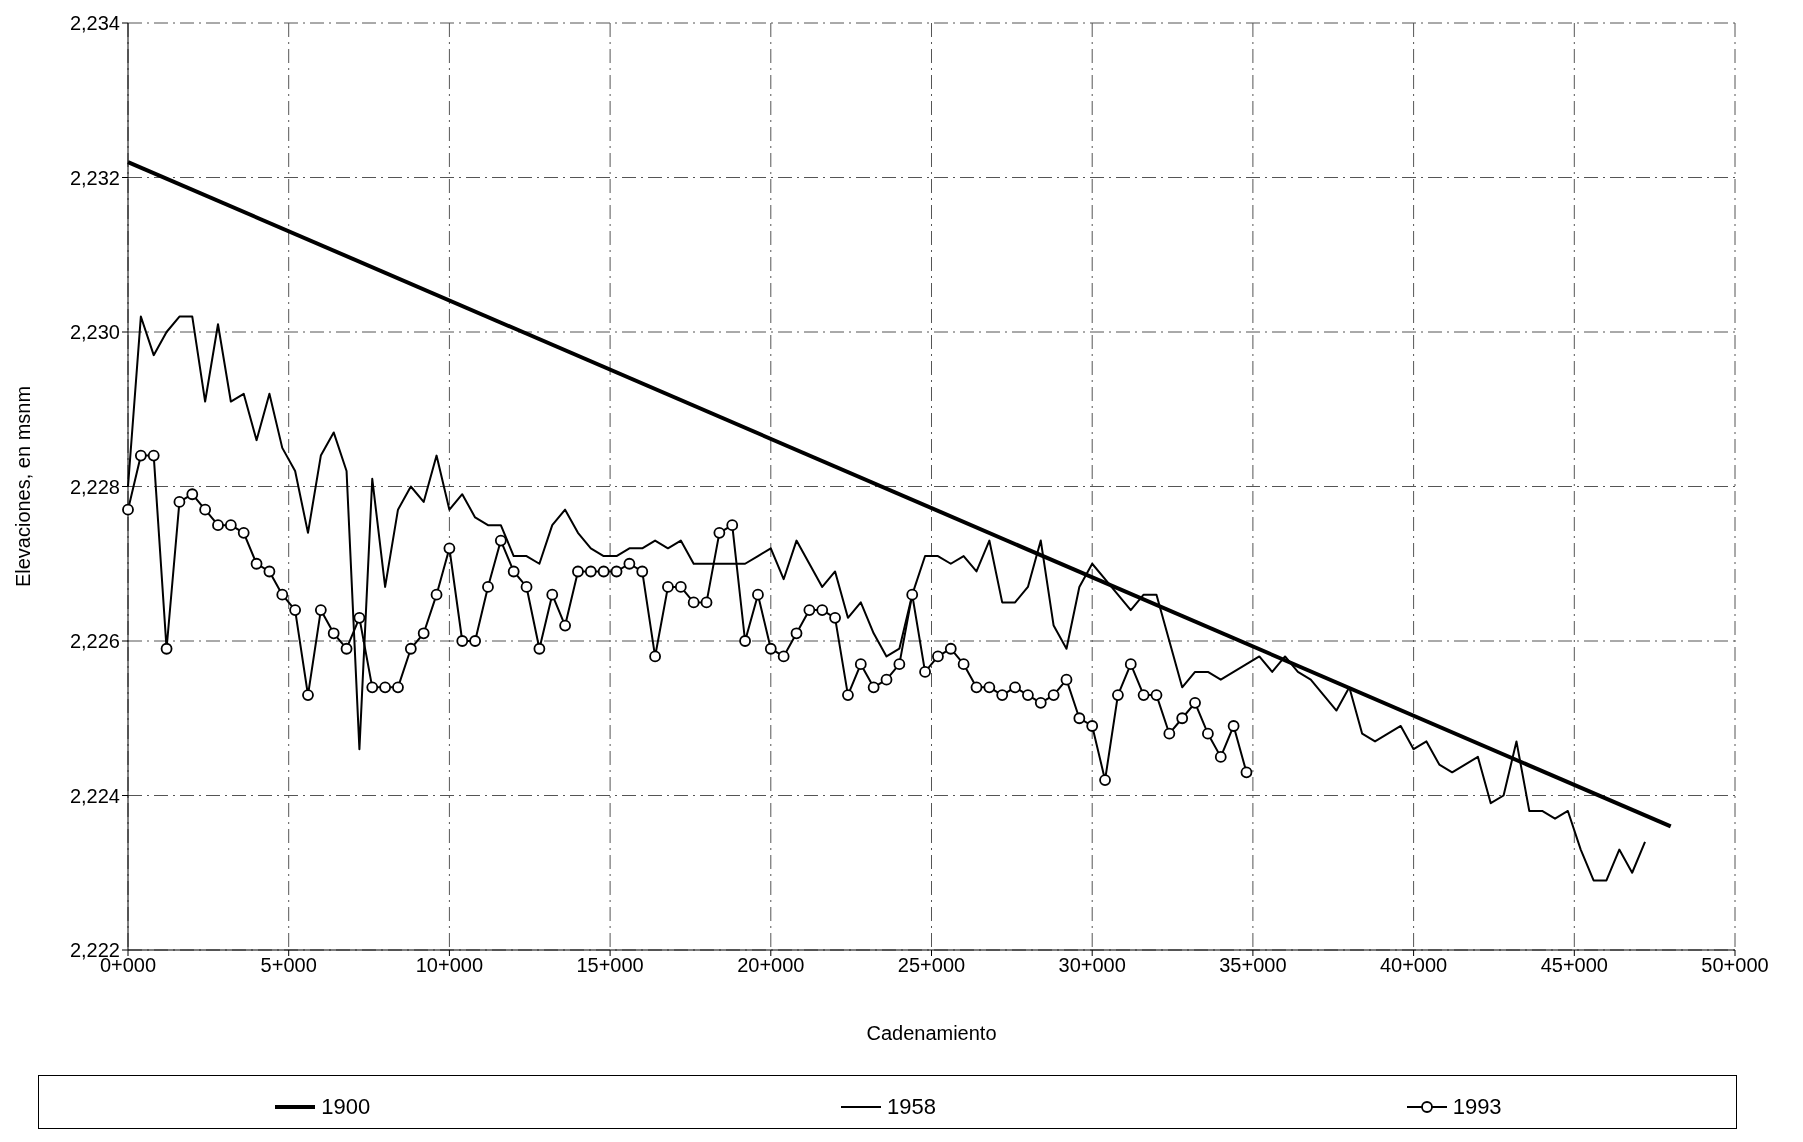 The height and width of the screenshot is (1142, 1803). What do you see at coordinates (931, 1033) in the screenshot?
I see `x-axis-title: Cadenamiento` at bounding box center [931, 1033].